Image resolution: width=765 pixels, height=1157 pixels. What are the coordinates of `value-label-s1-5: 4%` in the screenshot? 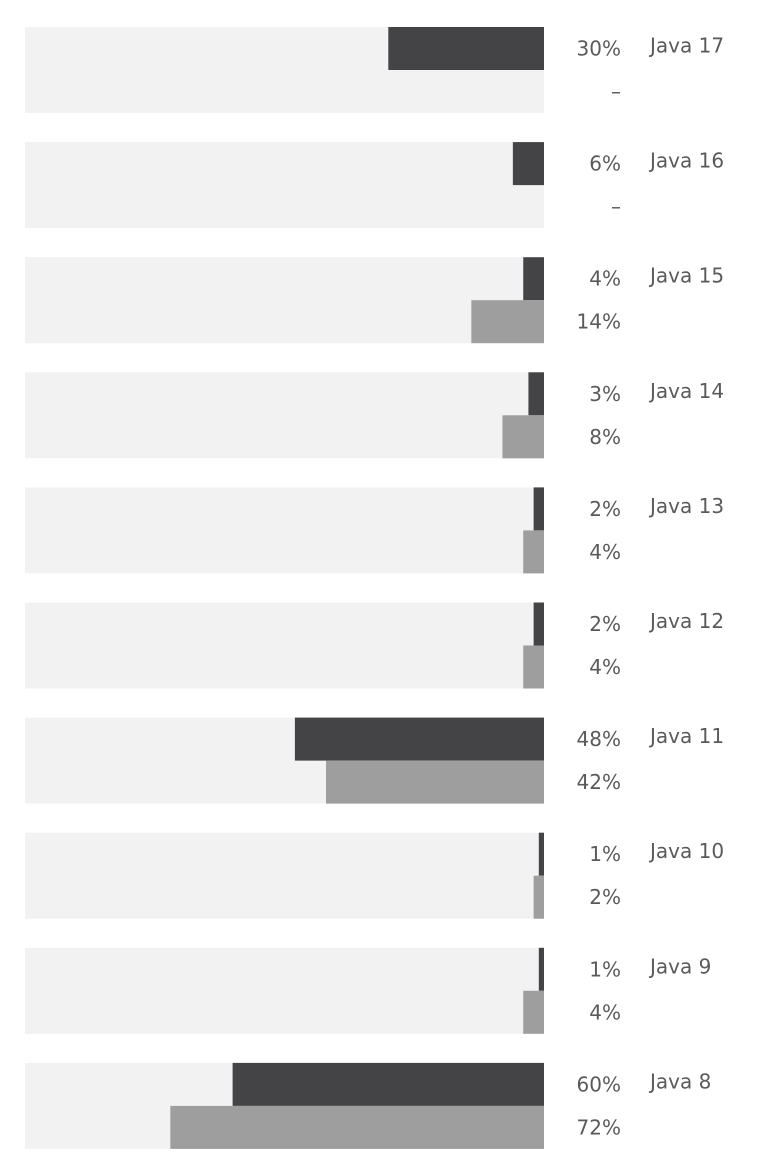 It's located at (605, 667).